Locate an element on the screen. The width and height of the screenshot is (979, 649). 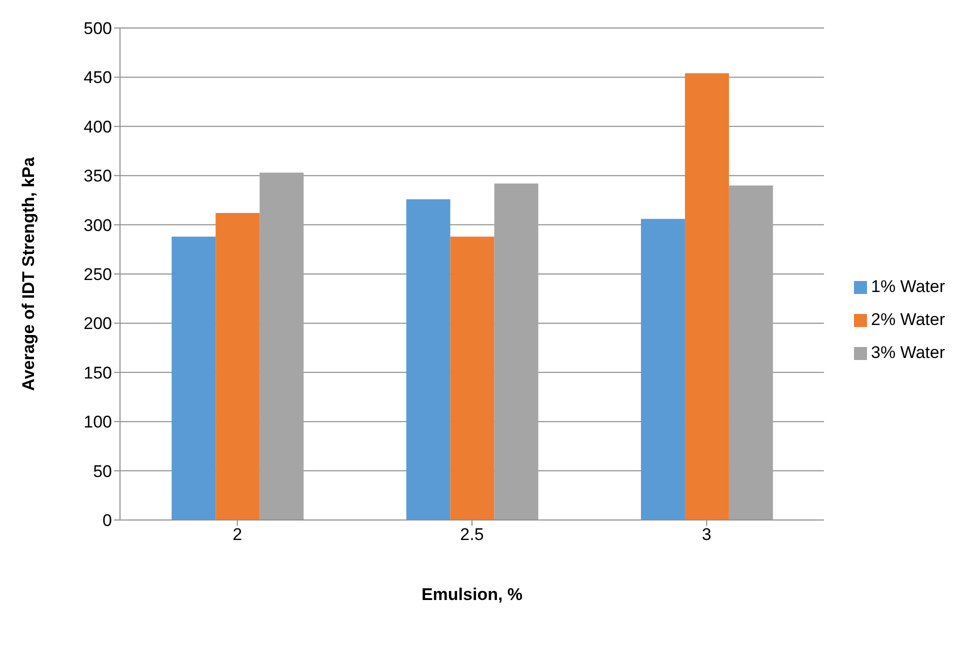
legend-label: 3% Water is located at coordinates (907, 352).